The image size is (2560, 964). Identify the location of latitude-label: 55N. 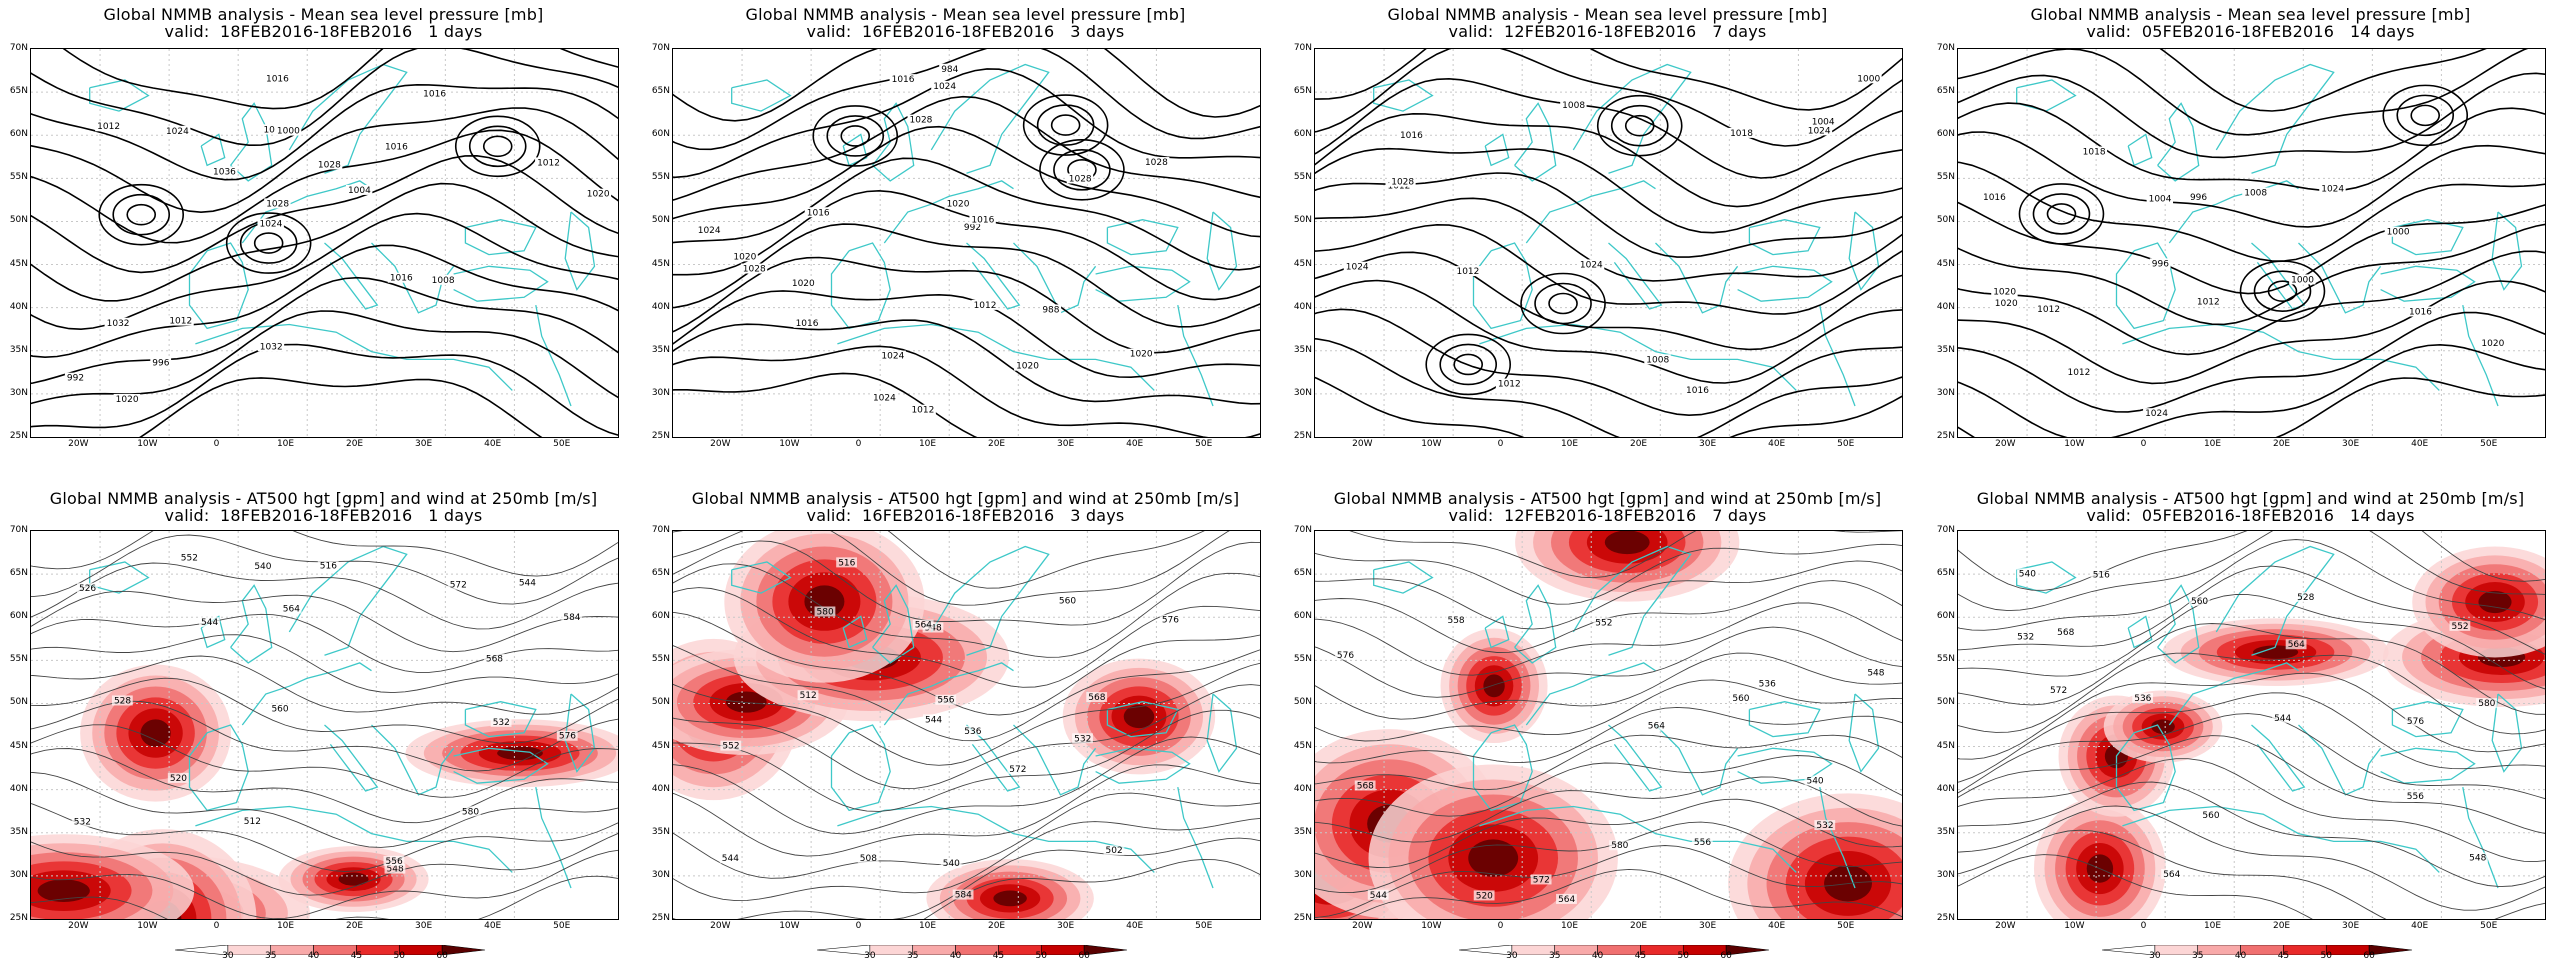
(1945, 177).